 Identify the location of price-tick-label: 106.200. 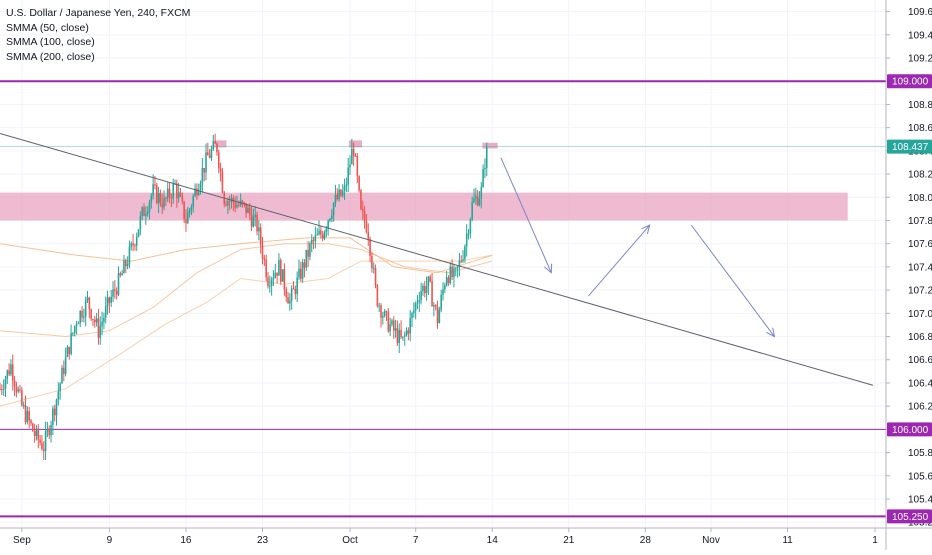
(920, 407).